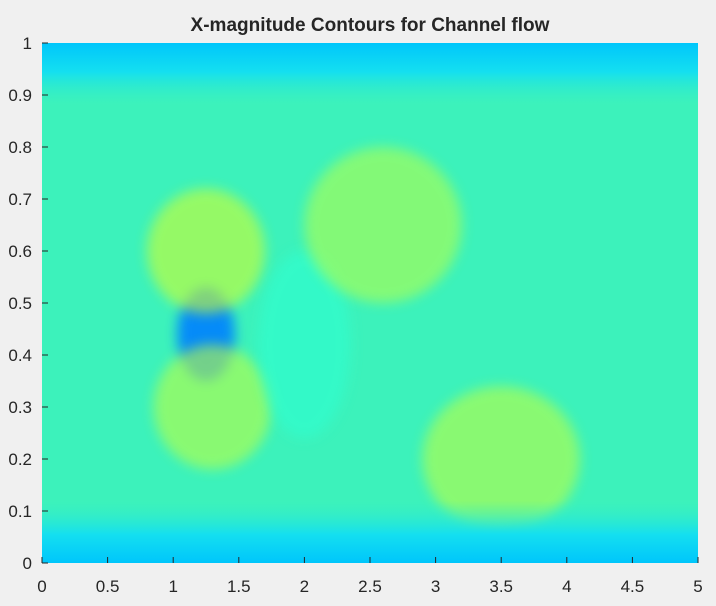  I want to click on x-axis-ticks: 0 0.5 1 1.5 2 2.5 3 3.5 4 4.5 5, so click(370, 576).